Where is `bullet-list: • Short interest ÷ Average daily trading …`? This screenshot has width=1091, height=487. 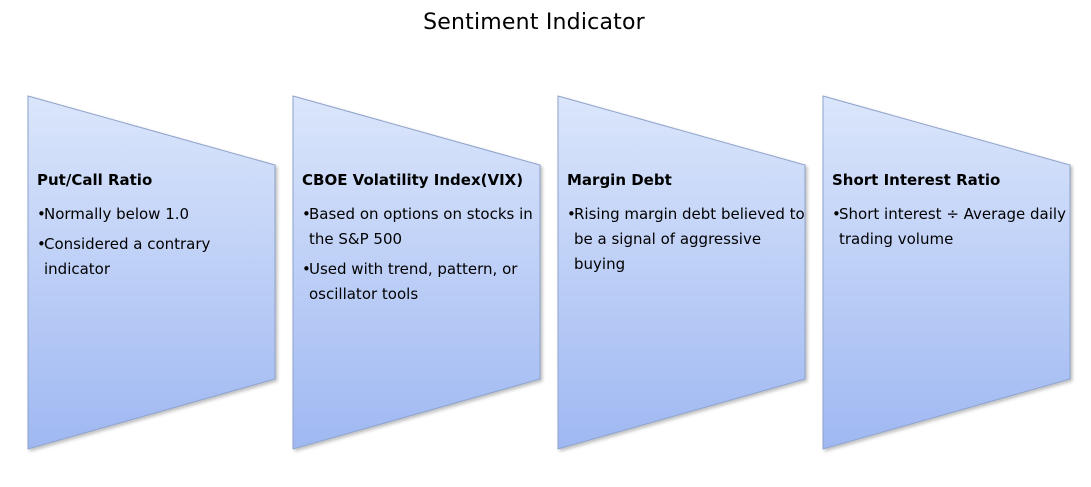 bullet-list: • Short interest ÷ Average daily trading … is located at coordinates (952, 227).